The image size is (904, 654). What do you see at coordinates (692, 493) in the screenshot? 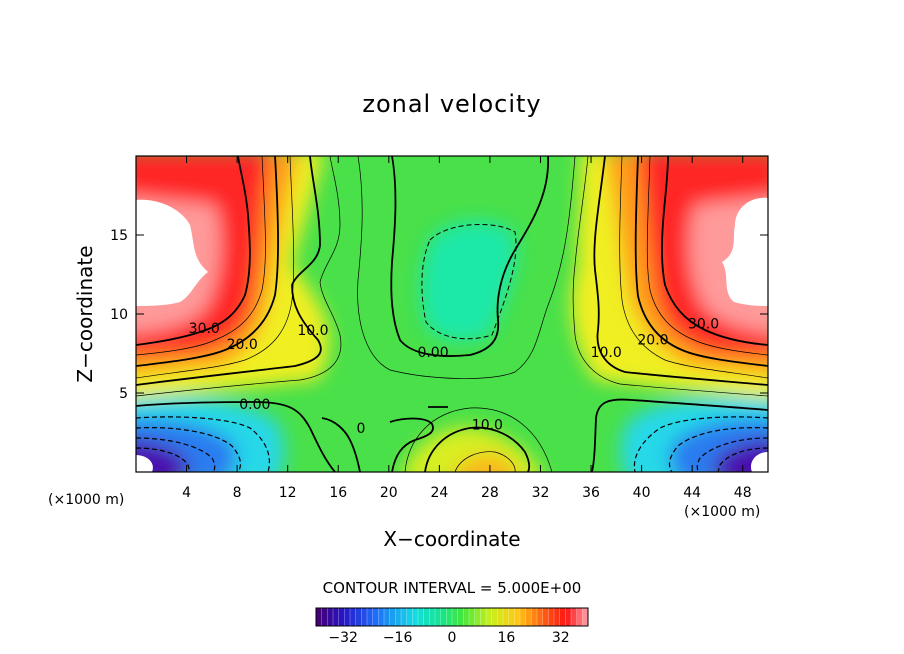
I see `x-tick-label: 44` at bounding box center [692, 493].